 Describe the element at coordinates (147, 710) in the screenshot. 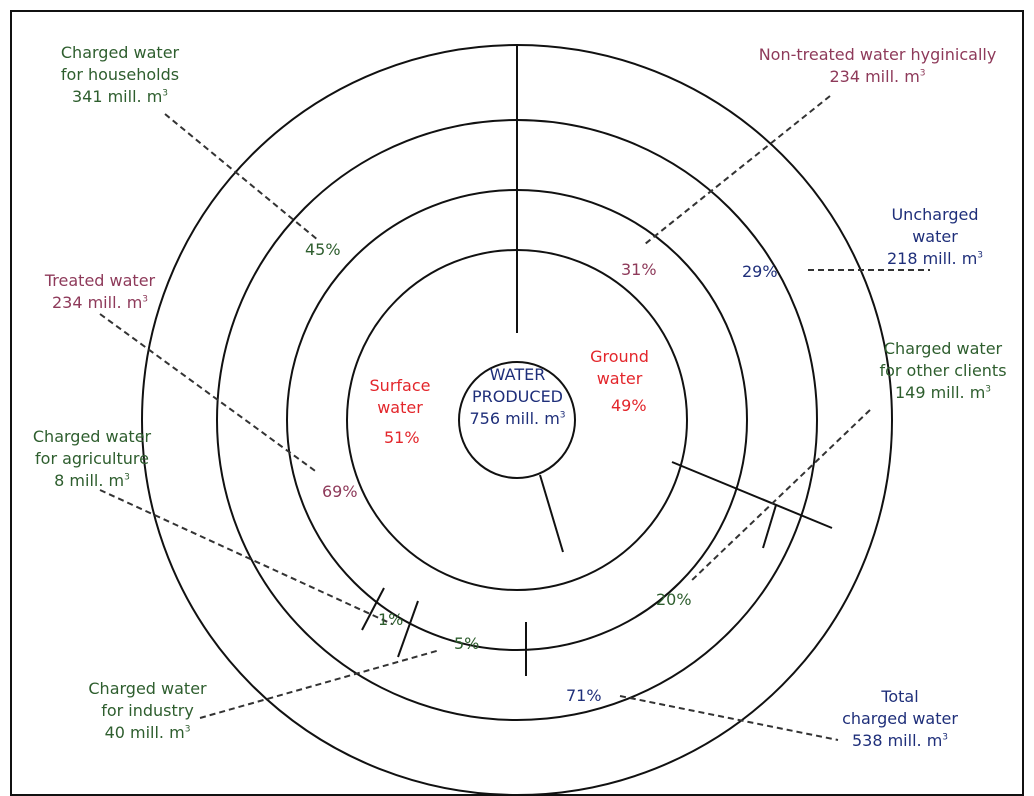

I see `industry-label: Charged water for industry 40 mill. m3` at that location.